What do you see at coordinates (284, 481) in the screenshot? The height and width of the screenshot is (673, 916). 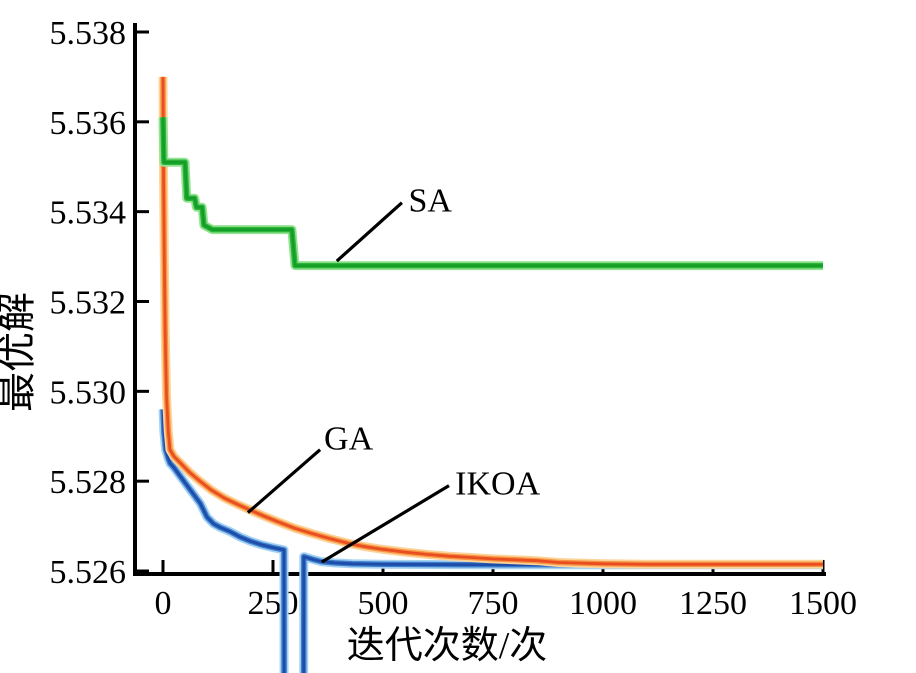 I see `annotation-GA-pointer-line` at bounding box center [284, 481].